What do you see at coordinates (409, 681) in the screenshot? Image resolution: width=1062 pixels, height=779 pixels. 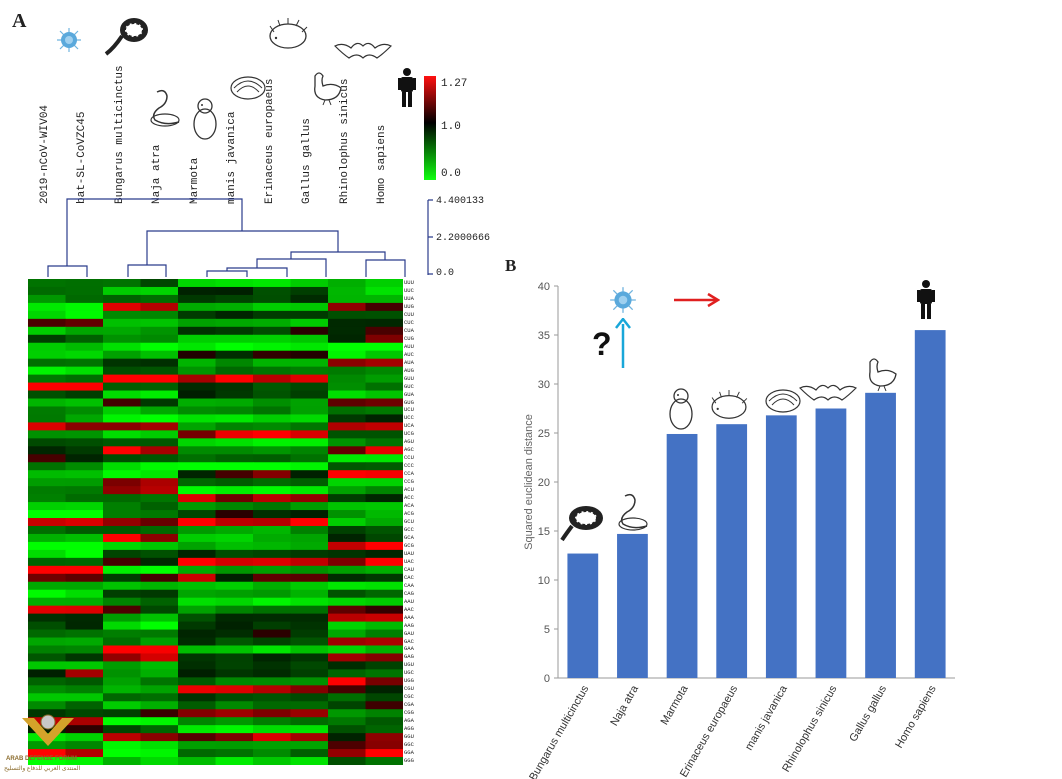 I see `codon-label: UGG` at bounding box center [409, 681].